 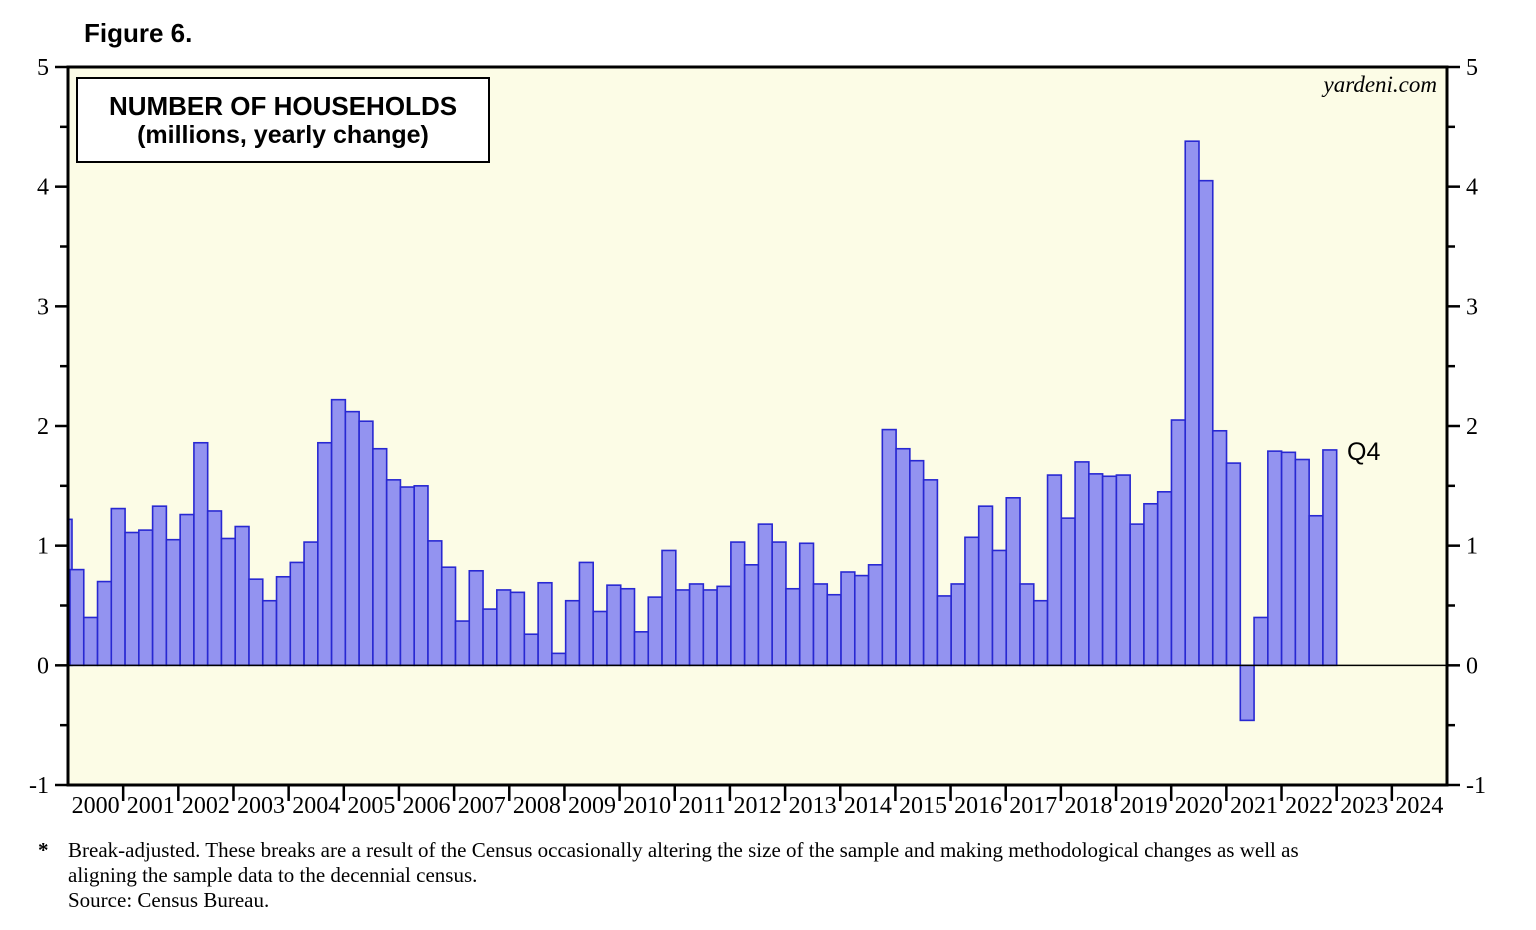 What do you see at coordinates (1309, 806) in the screenshot?
I see `x-label-2022: 2022` at bounding box center [1309, 806].